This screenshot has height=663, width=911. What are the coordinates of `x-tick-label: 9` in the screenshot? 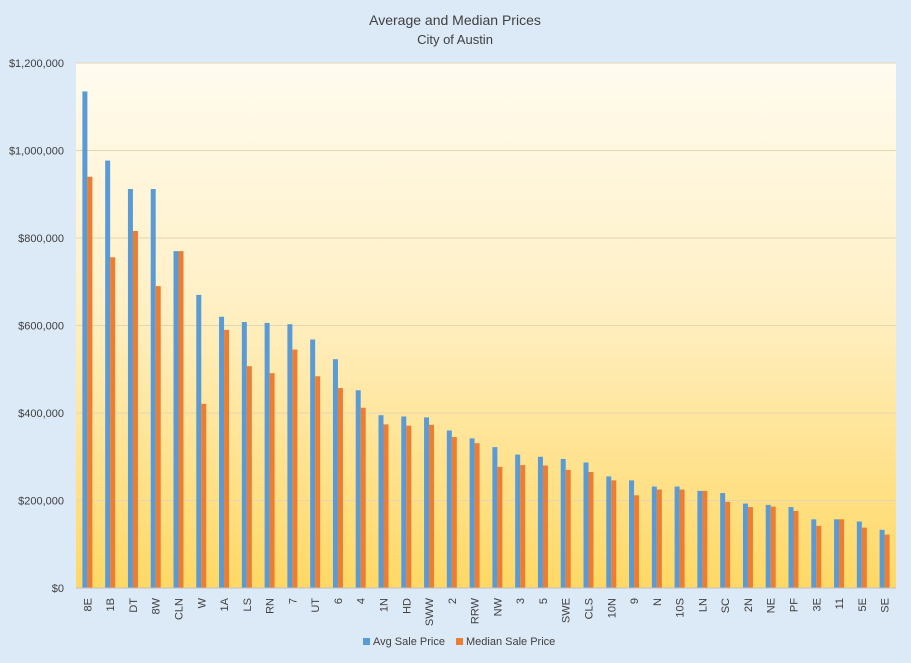 It's located at (635, 601).